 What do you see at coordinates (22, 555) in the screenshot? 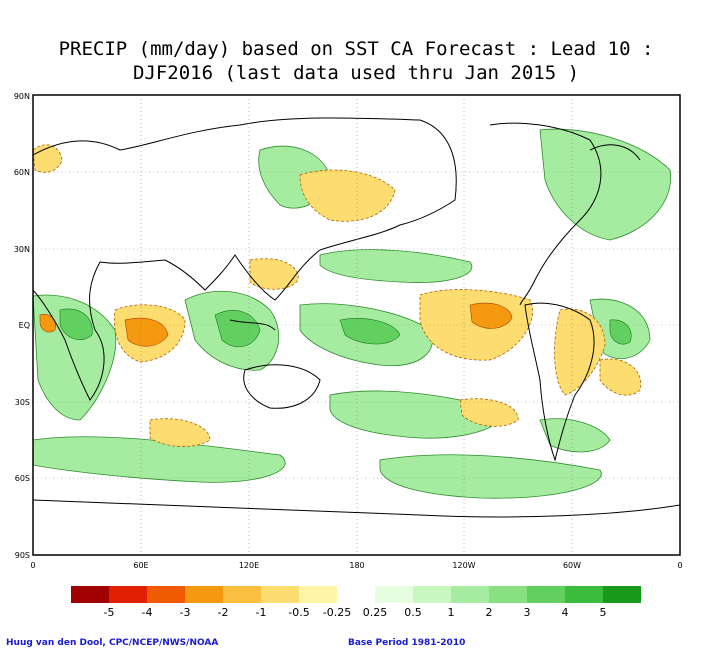
I see `lat-label-90s: 90S` at bounding box center [22, 555].